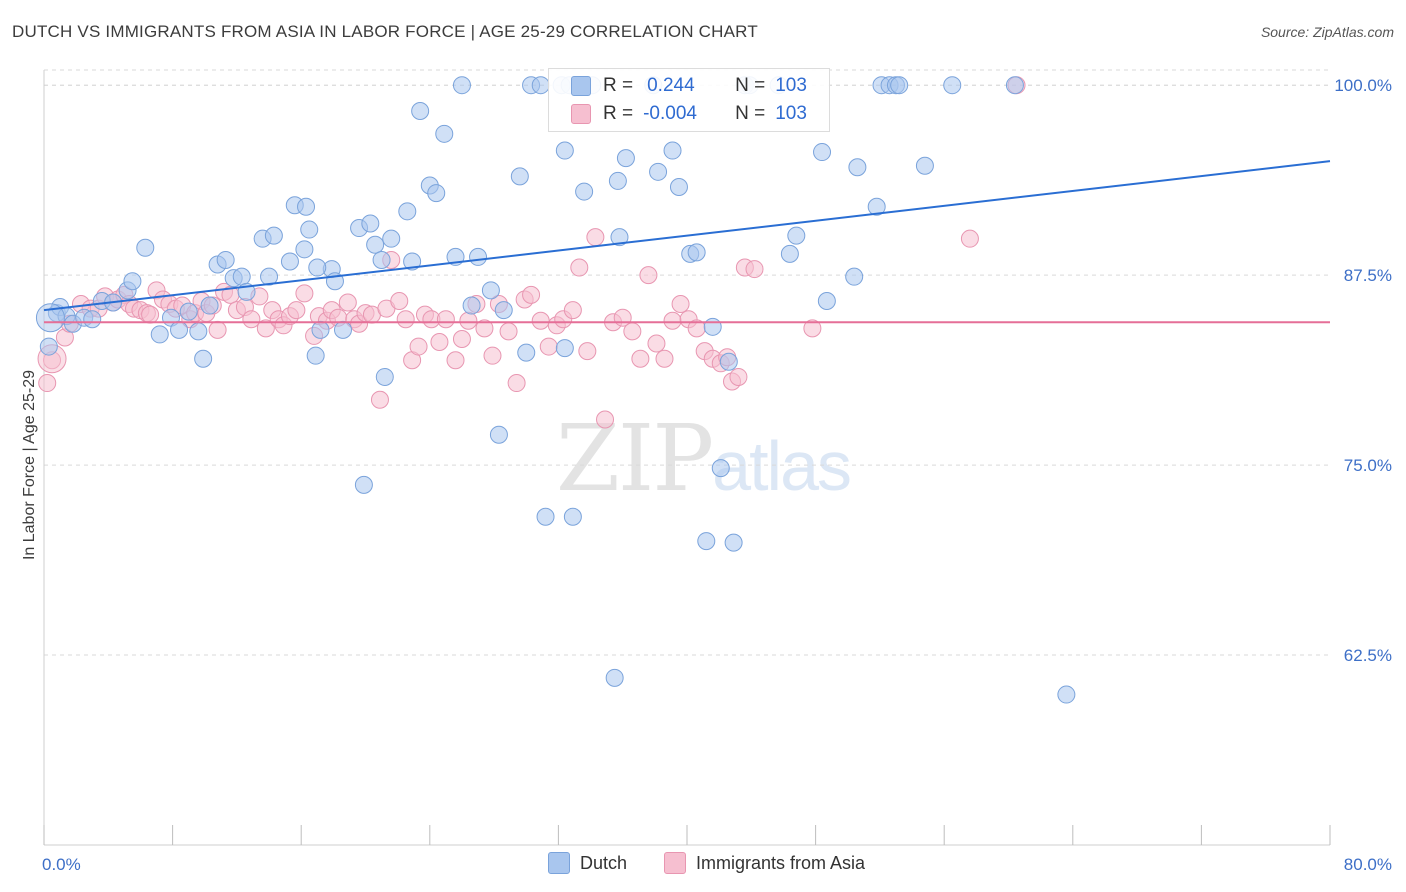 Image resolution: width=1406 pixels, height=892 pixels. What do you see at coordinates (581, 114) in the screenshot?
I see `asia-swatch` at bounding box center [581, 114].